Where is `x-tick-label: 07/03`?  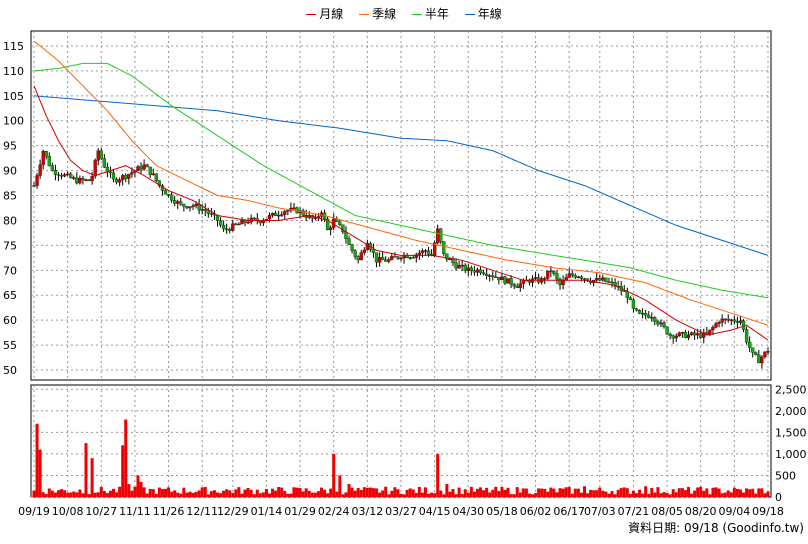 x-tick-label: 07/03 is located at coordinates (600, 511).